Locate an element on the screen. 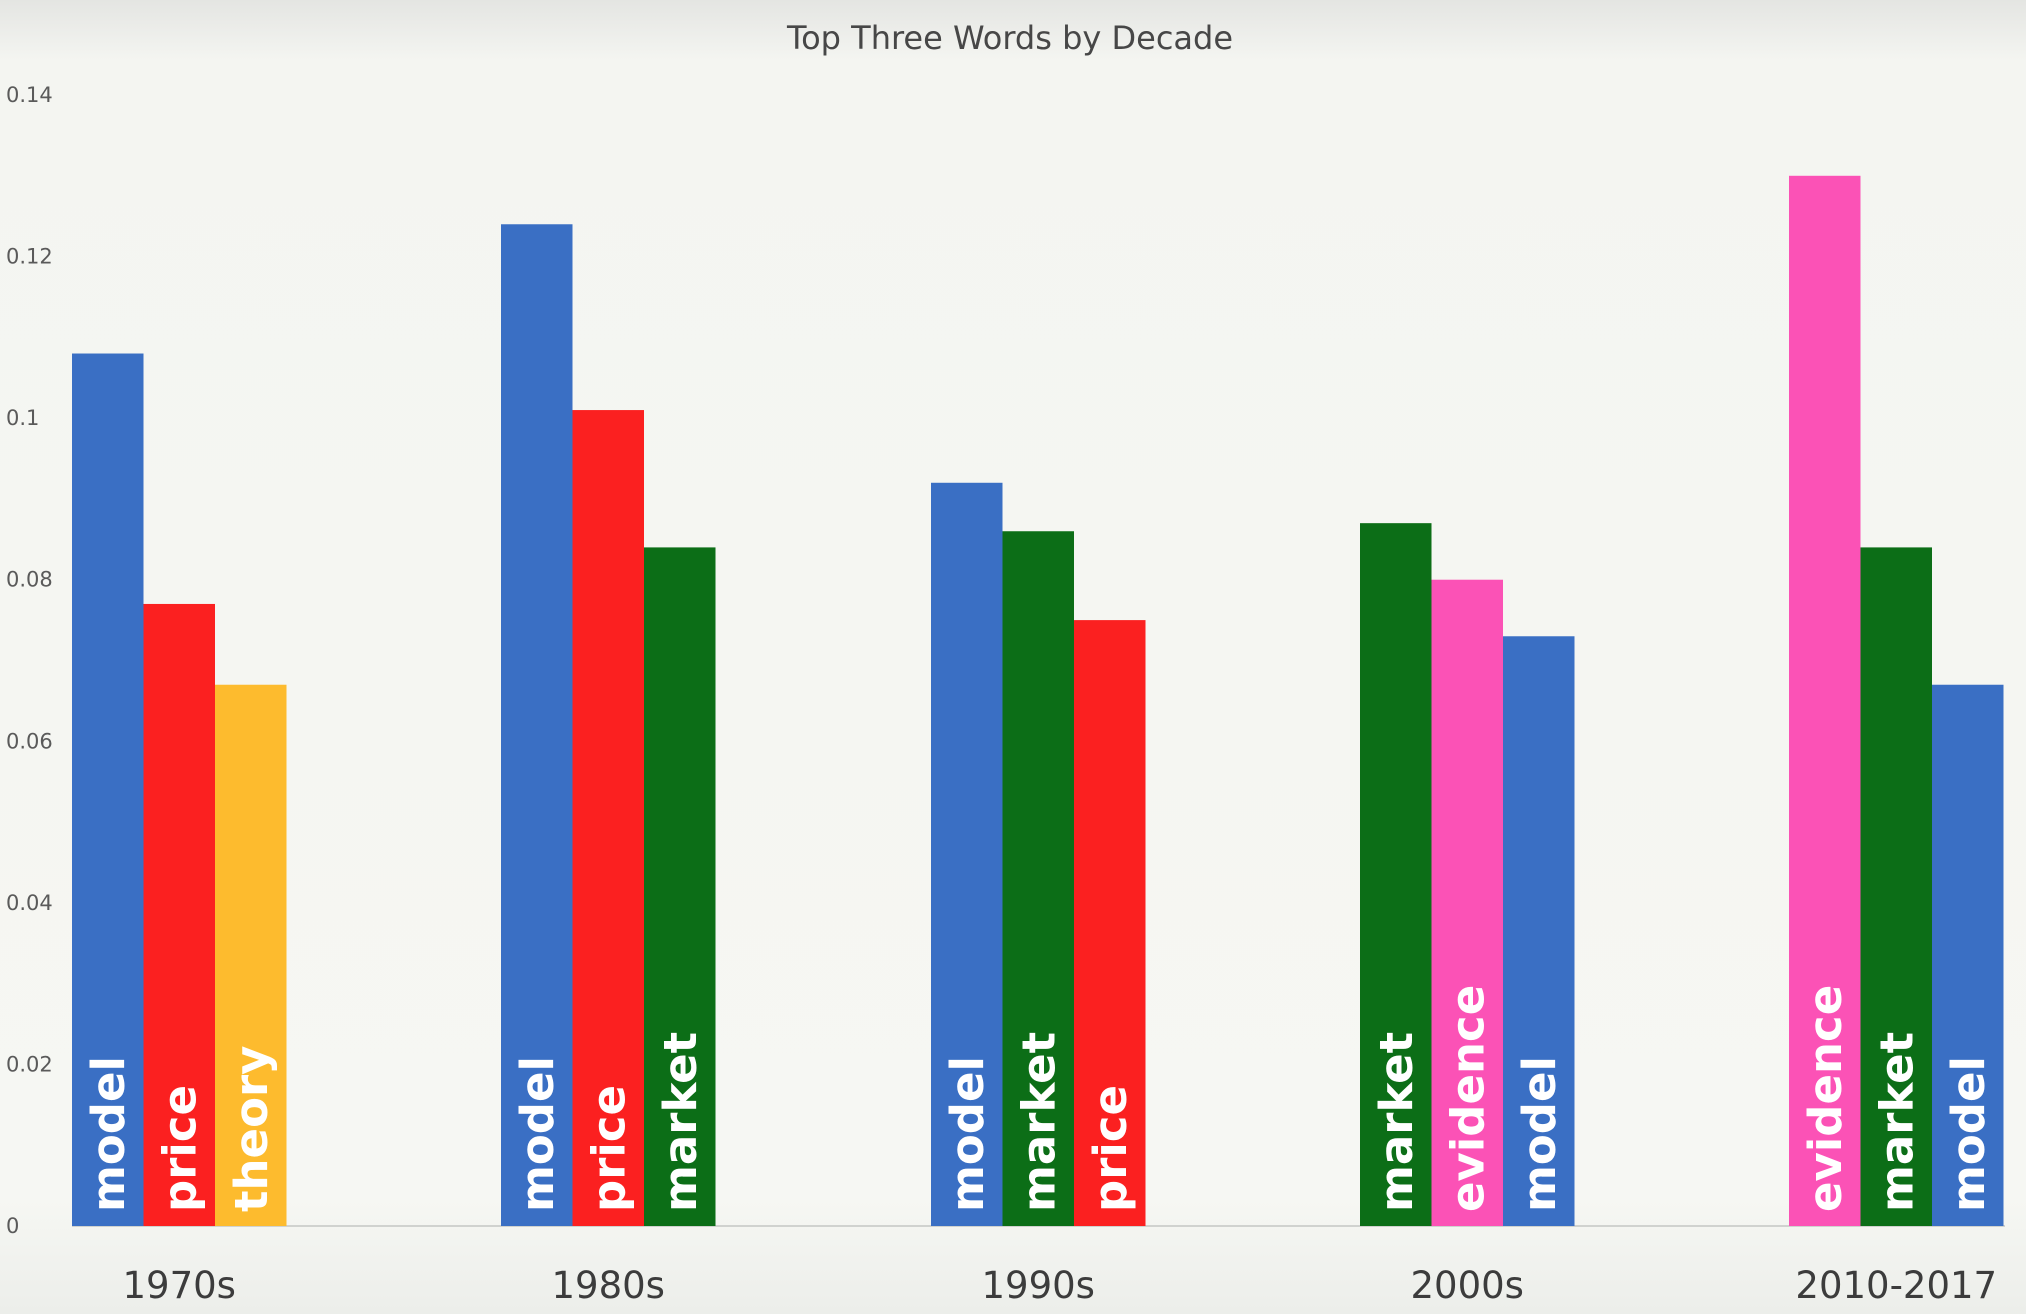  chart-title: Top Three Words by Decade is located at coordinates (1009, 38).